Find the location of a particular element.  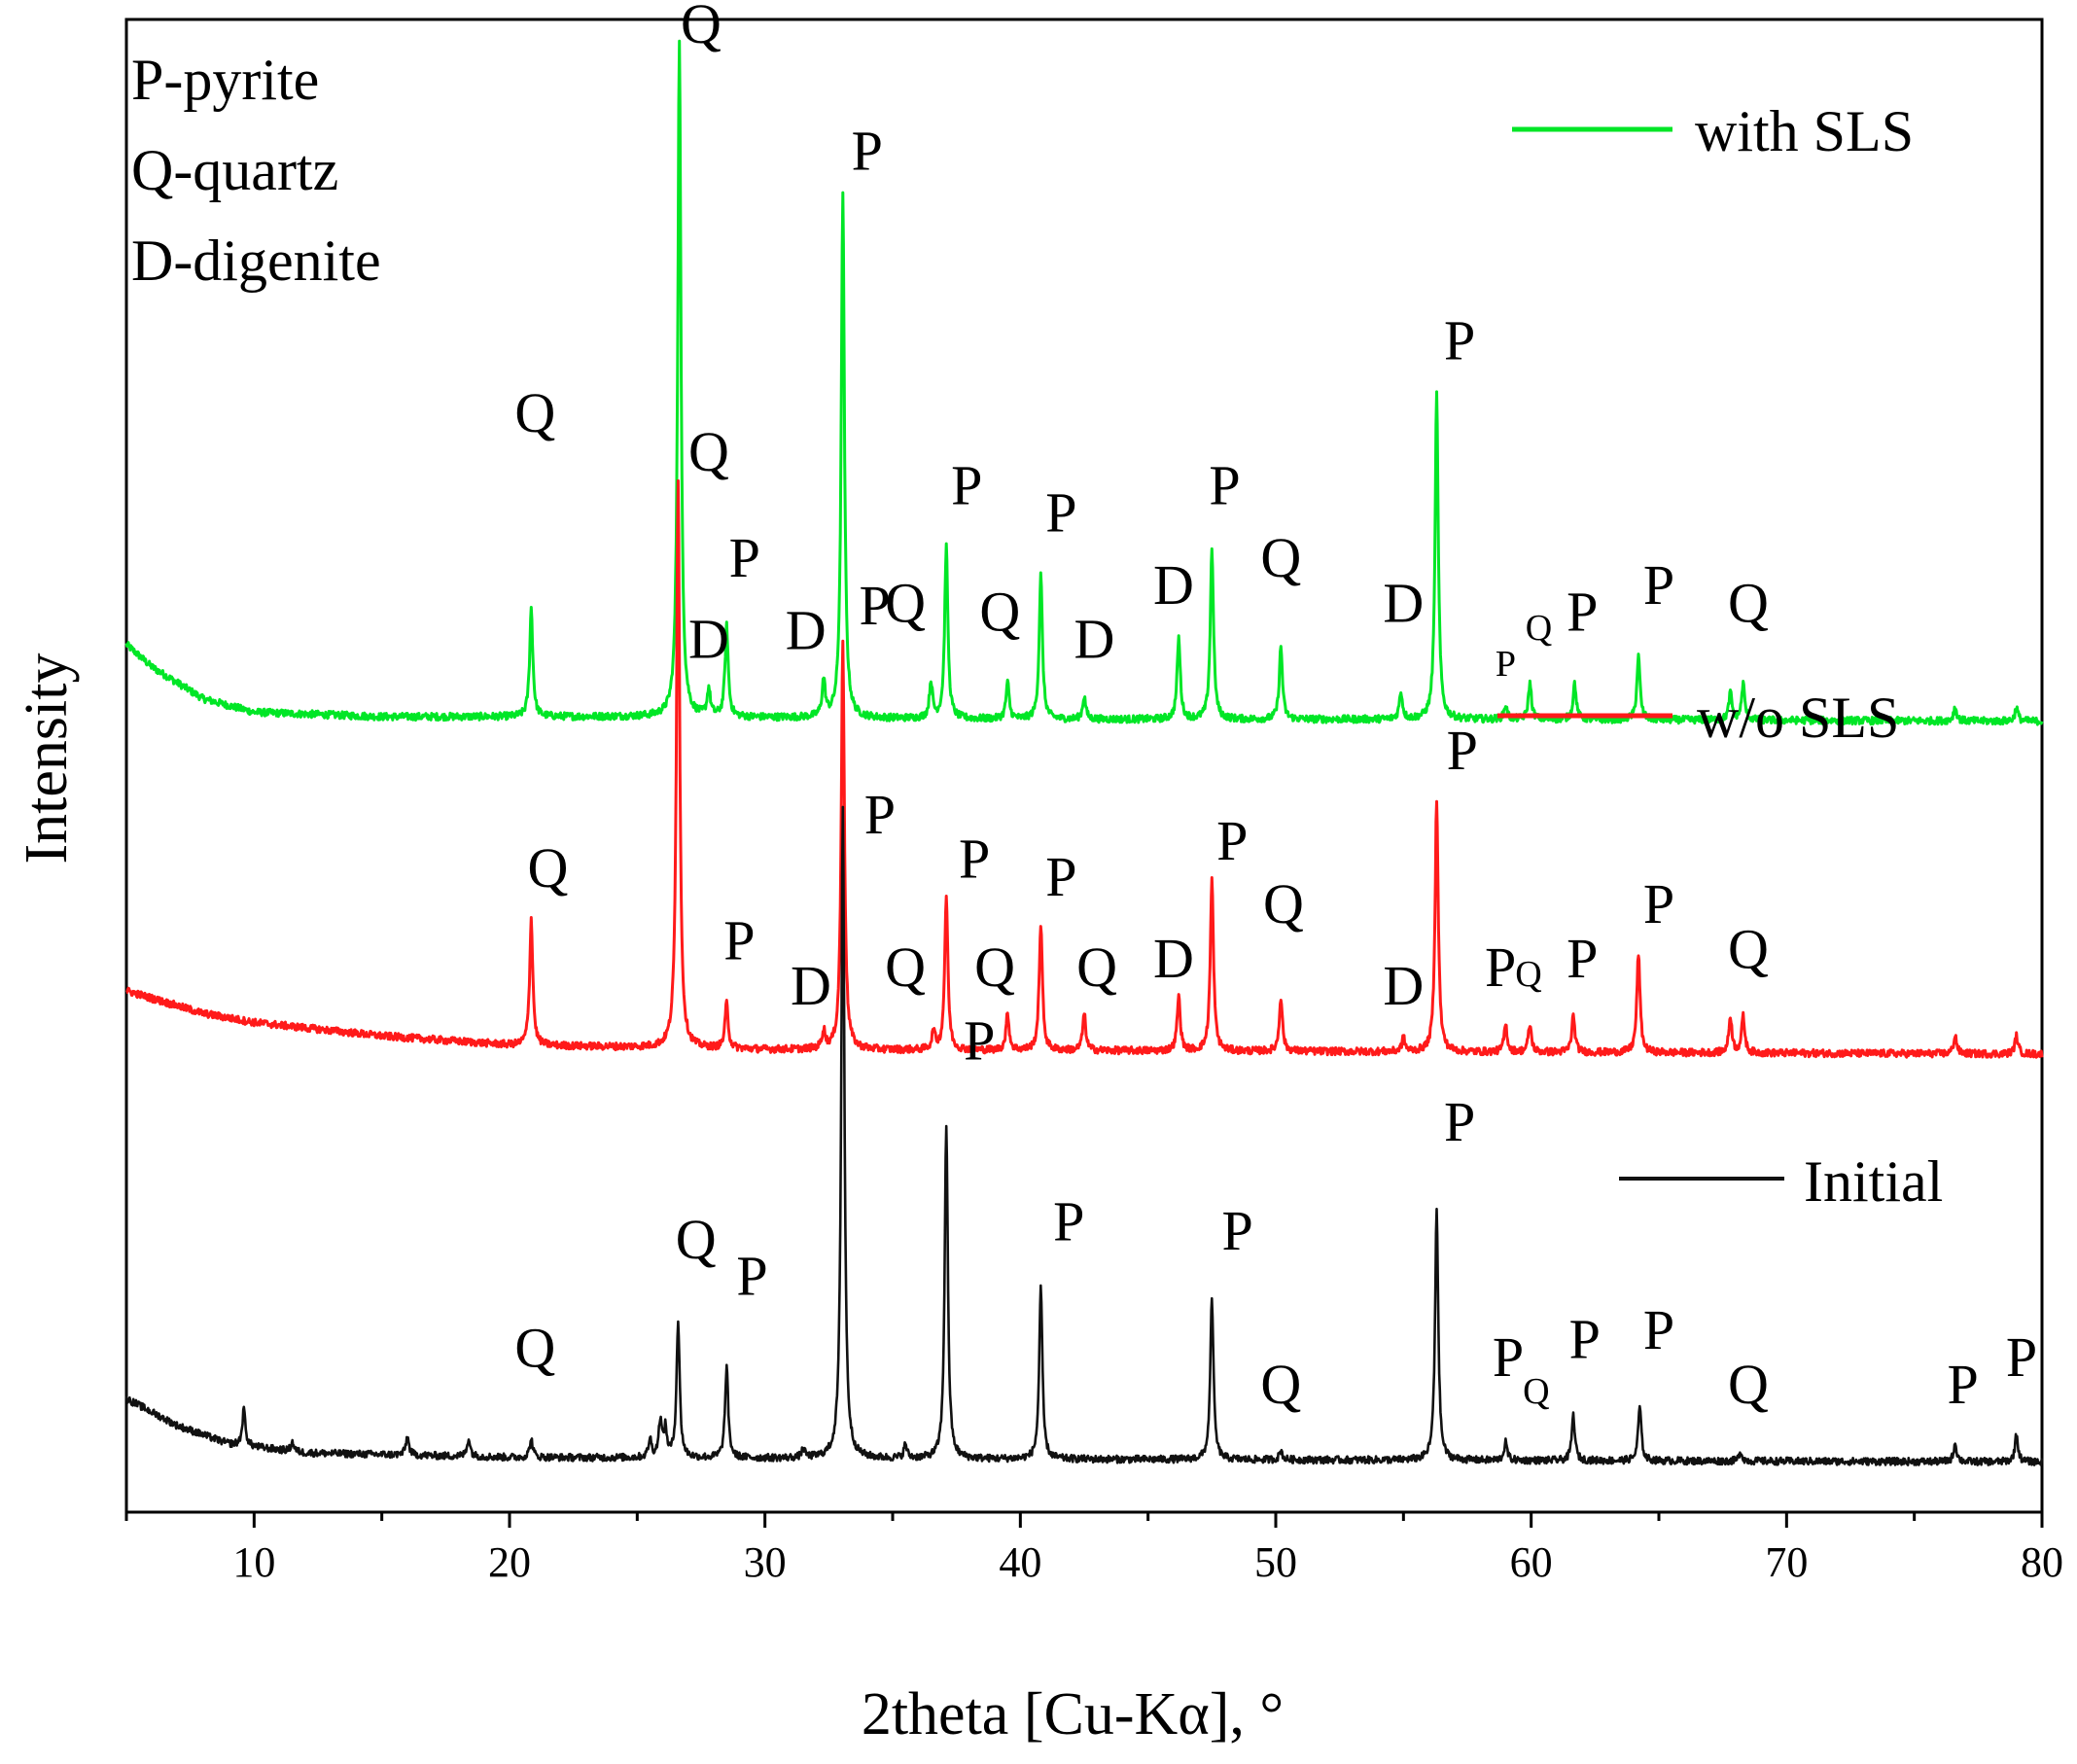

note-quartz: Q-quartz is located at coordinates (235, 170).